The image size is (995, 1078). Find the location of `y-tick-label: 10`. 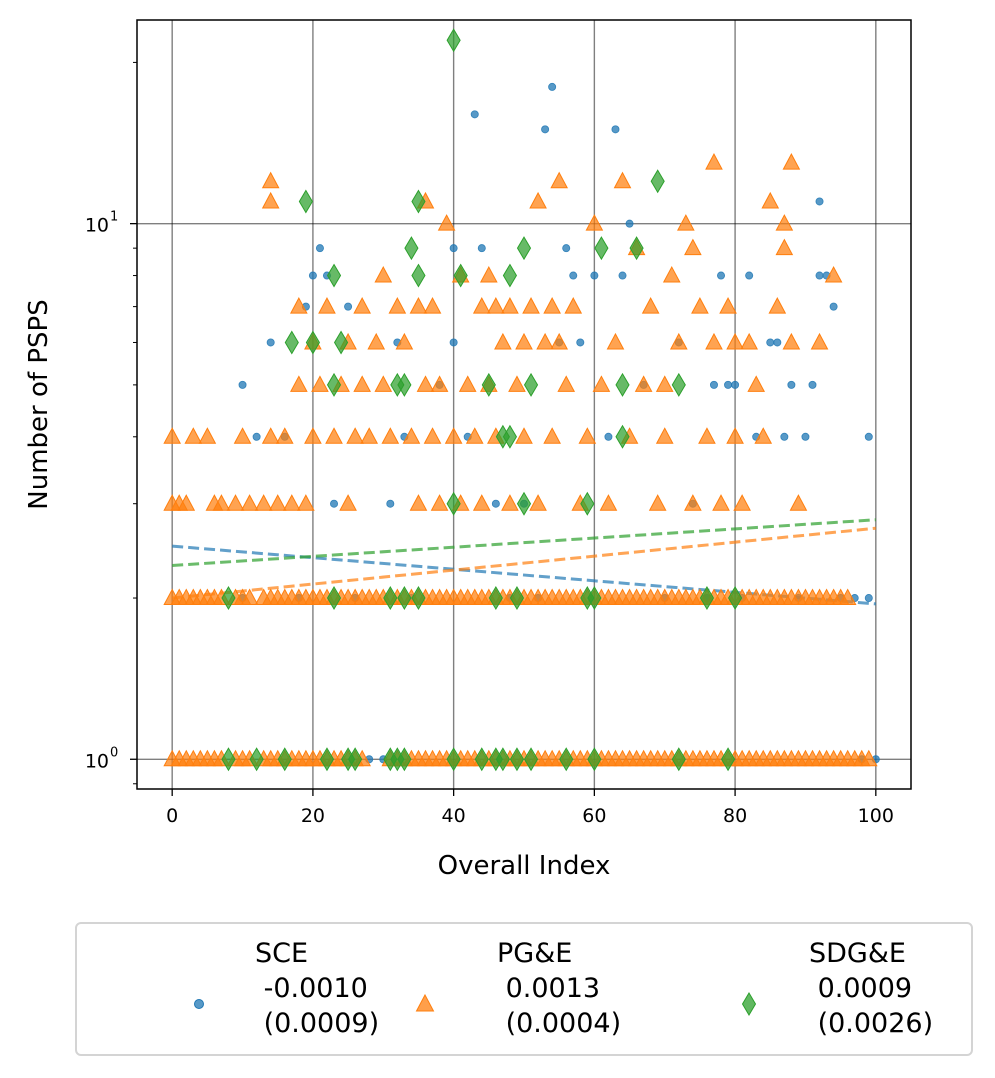

y-tick-label: 10 is located at coordinates (97, 761).